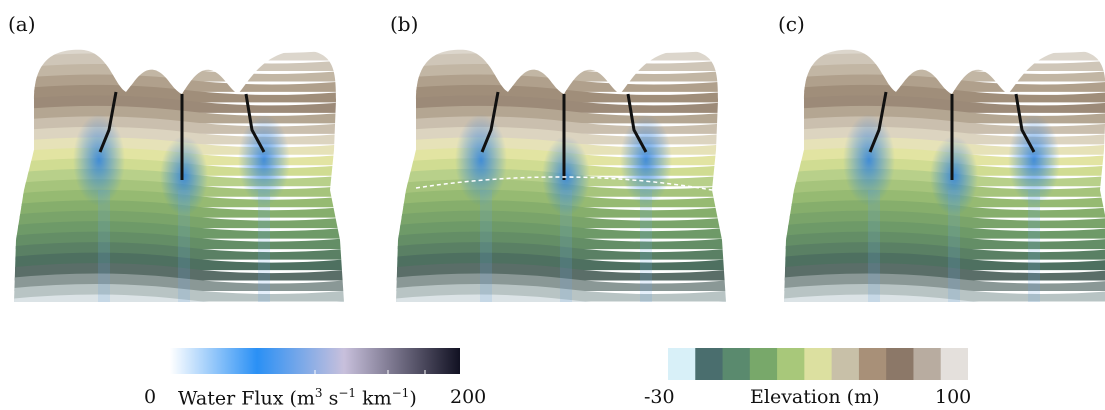  What do you see at coordinates (791, 24) in the screenshot?
I see `panel-label: (c)` at bounding box center [791, 24].